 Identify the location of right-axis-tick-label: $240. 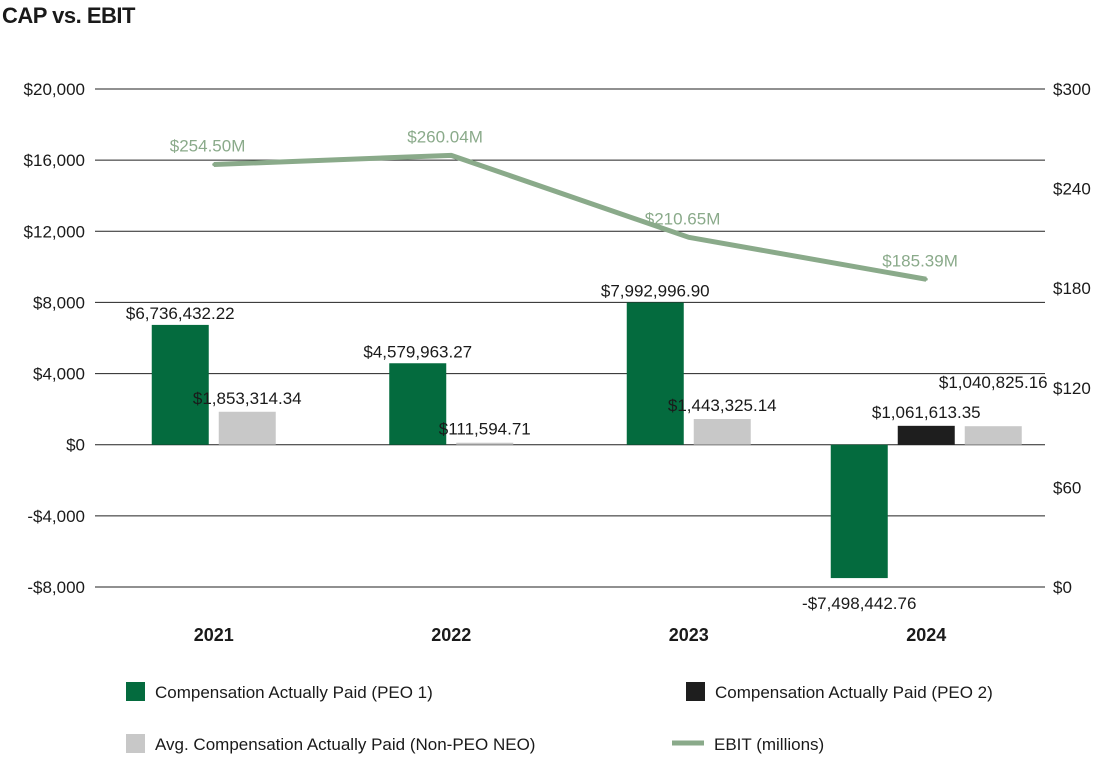
(1072, 189).